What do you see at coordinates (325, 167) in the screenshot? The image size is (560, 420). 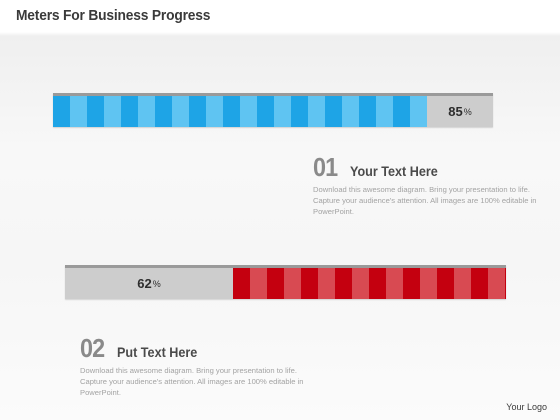 I see `item-number-1: 01` at bounding box center [325, 167].